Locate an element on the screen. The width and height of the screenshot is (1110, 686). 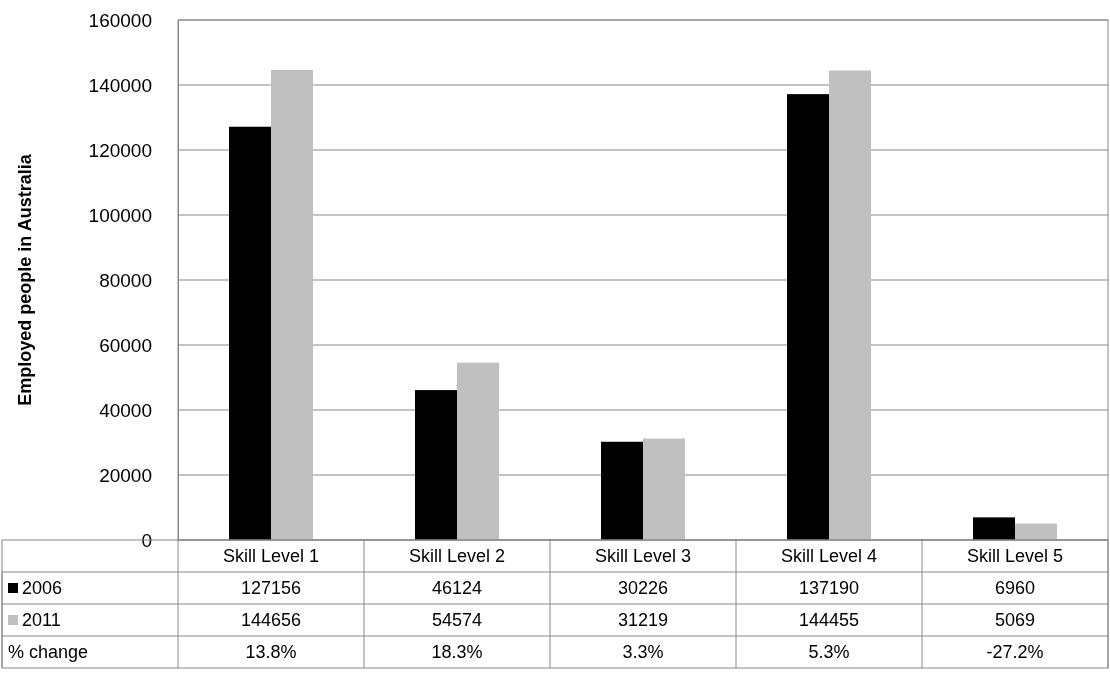
x-tick-label: Skill Level 5 is located at coordinates (1015, 556).